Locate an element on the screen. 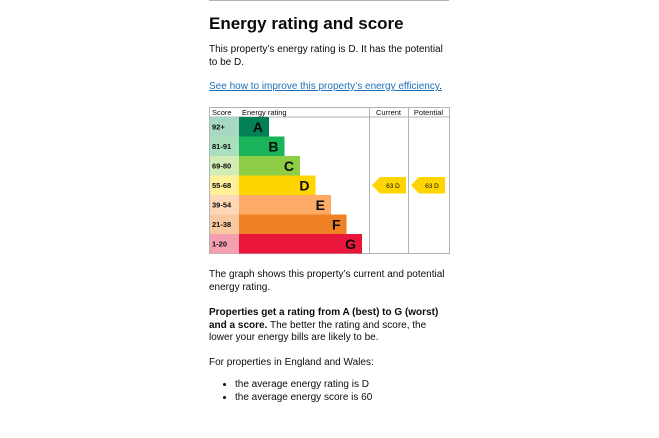 This screenshot has height=438, width=659. score-range-label: 39-54 is located at coordinates (222, 204).